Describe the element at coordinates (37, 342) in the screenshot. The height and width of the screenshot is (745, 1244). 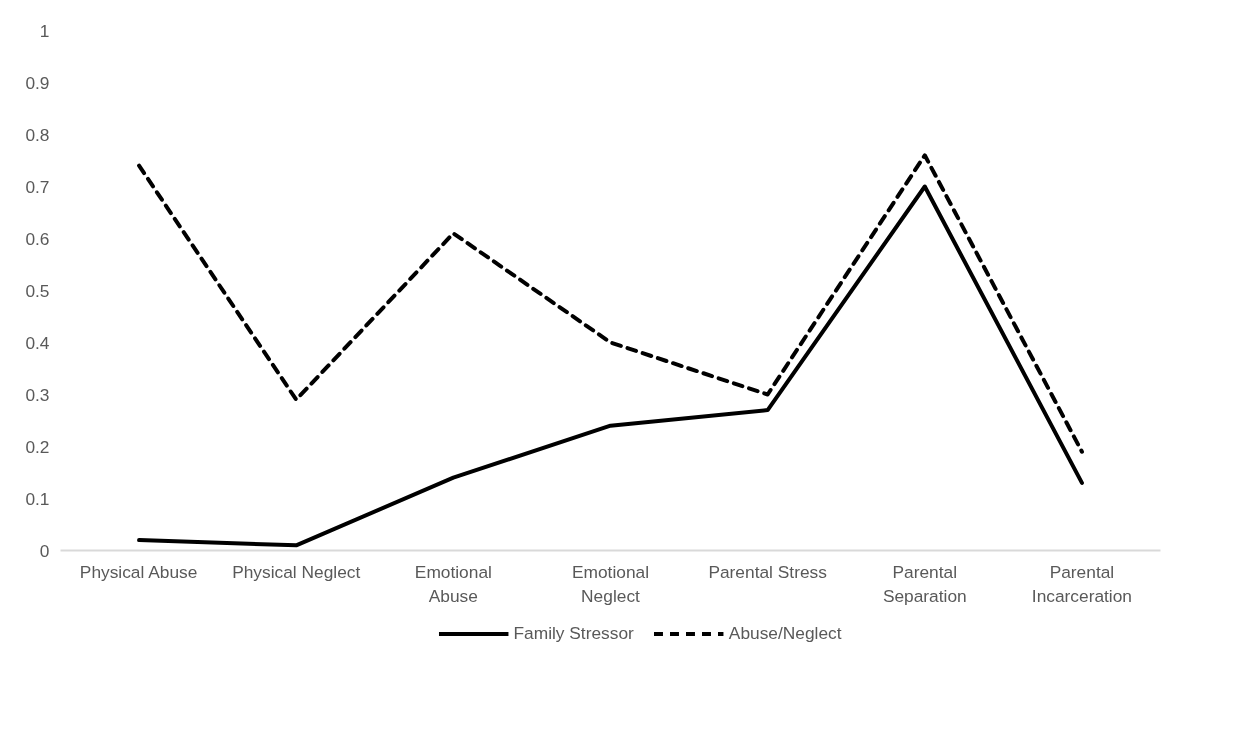
I see `y-tick-label: 0.4` at that location.